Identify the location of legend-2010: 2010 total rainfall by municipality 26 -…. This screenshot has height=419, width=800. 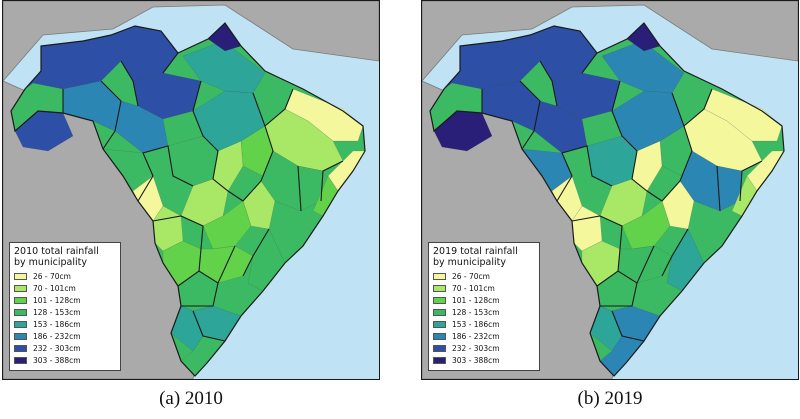
(65, 306).